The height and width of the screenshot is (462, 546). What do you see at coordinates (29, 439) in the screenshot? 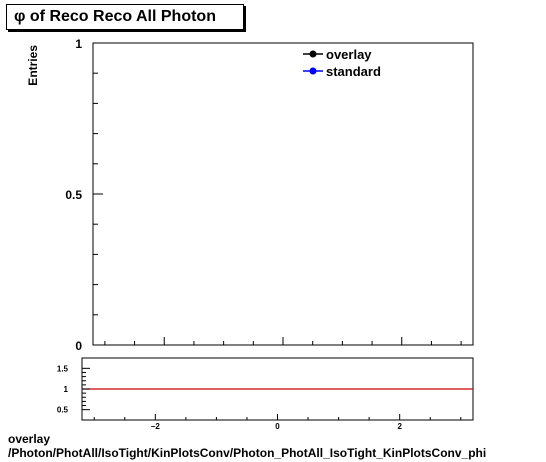
I see `footer-label: overlay` at bounding box center [29, 439].